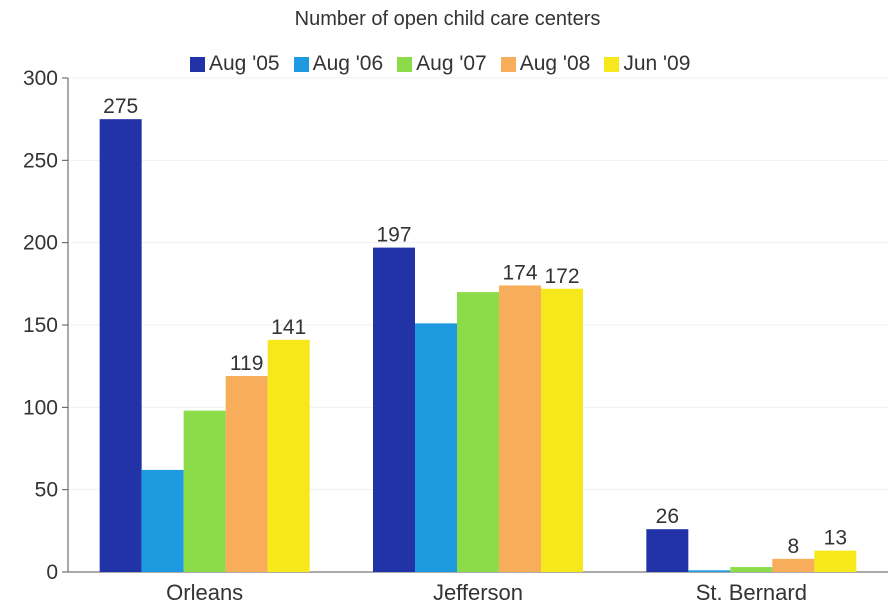 The width and height of the screenshot is (895, 605). What do you see at coordinates (793, 546) in the screenshot?
I see `data-label: 8` at bounding box center [793, 546].